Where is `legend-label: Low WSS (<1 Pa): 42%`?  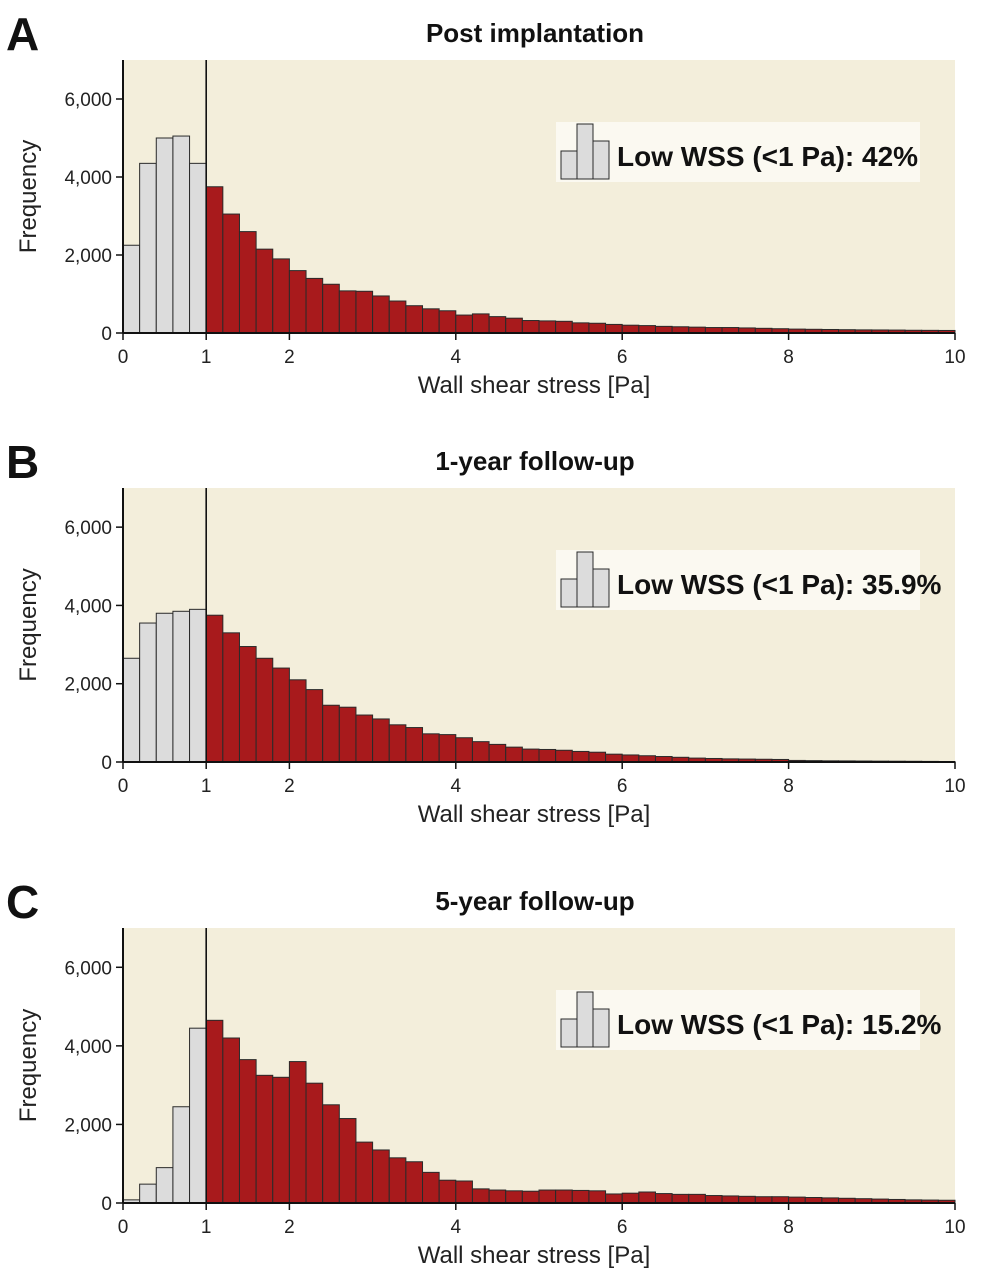
legend-label: Low WSS (<1 Pa): 42% is located at coordinates (767, 156).